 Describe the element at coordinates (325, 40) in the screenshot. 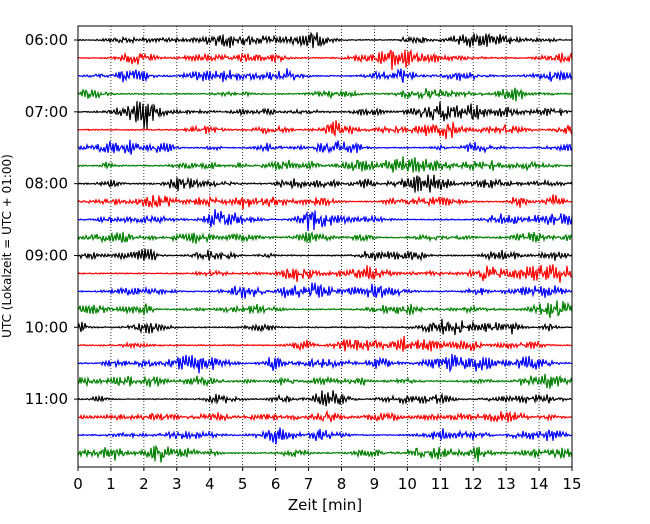

I see `trace-06:00` at that location.